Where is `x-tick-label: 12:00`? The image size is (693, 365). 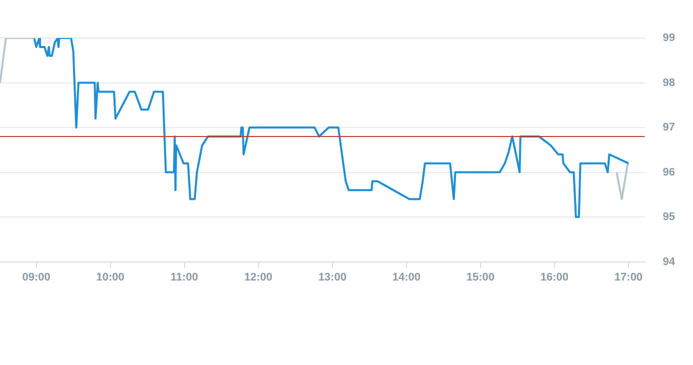 x-tick-label: 12:00 is located at coordinates (258, 277).